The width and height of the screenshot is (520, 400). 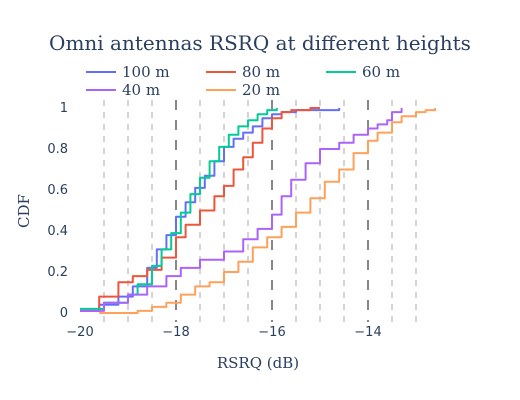 I want to click on x-tick-label: −14, so click(x=367, y=332).